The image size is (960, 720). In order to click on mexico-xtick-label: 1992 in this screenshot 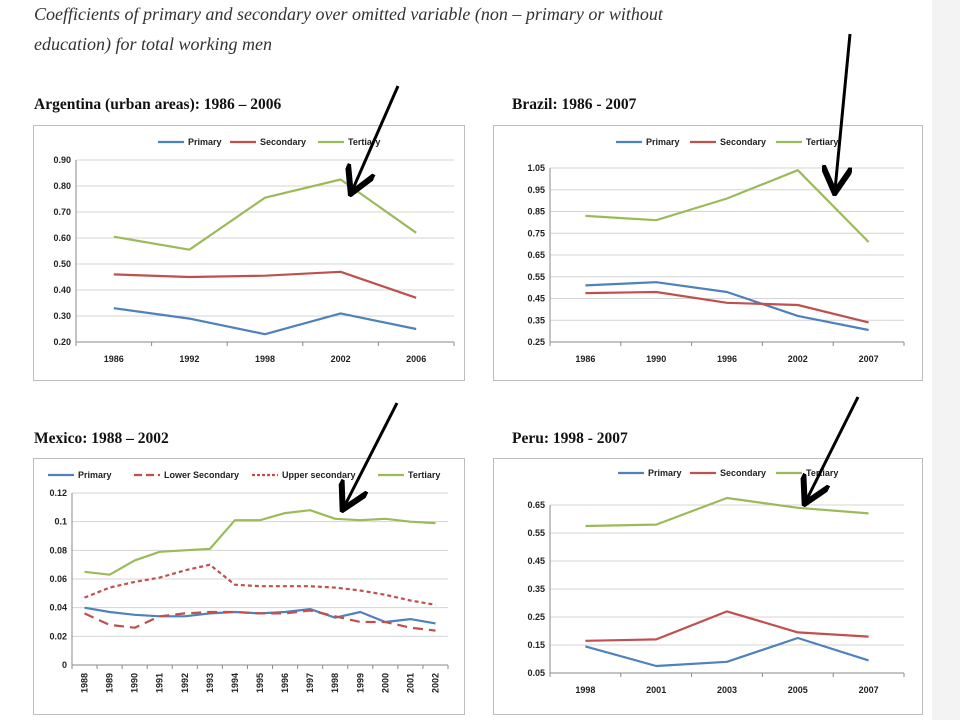, I will do `click(185, 683)`.